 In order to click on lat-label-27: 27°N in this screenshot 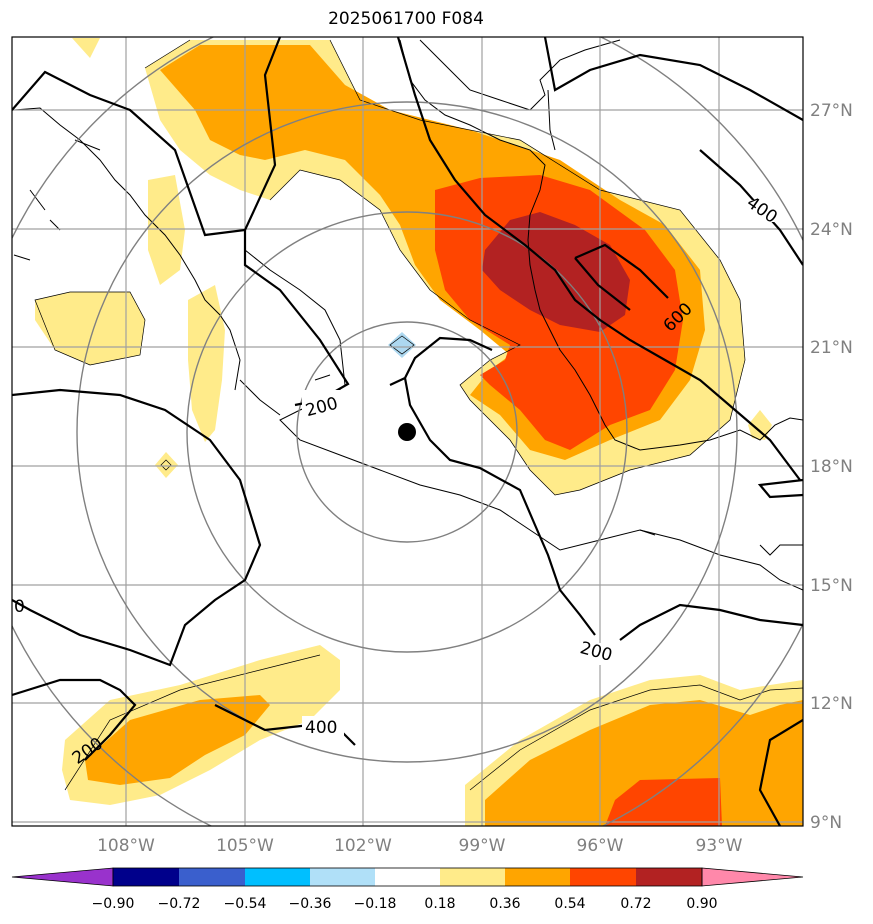, I will do `click(831, 111)`.